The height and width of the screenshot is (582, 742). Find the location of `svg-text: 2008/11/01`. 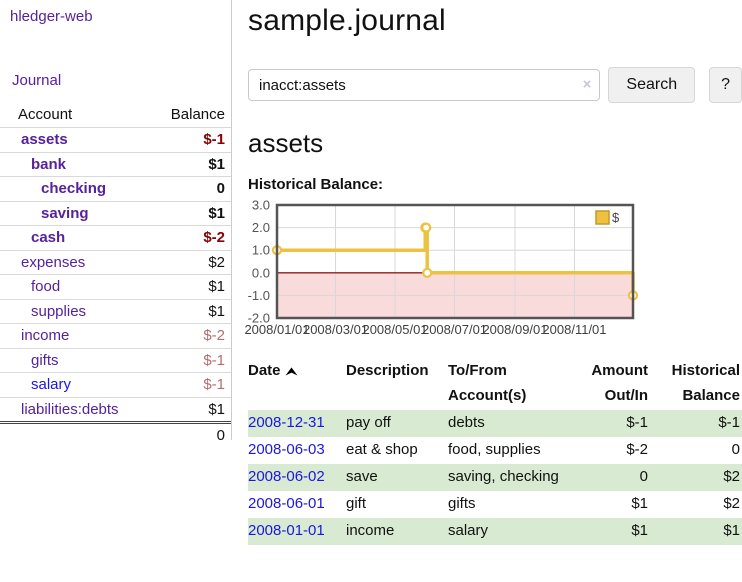

svg-text: 2008/11/01 is located at coordinates (574, 329).